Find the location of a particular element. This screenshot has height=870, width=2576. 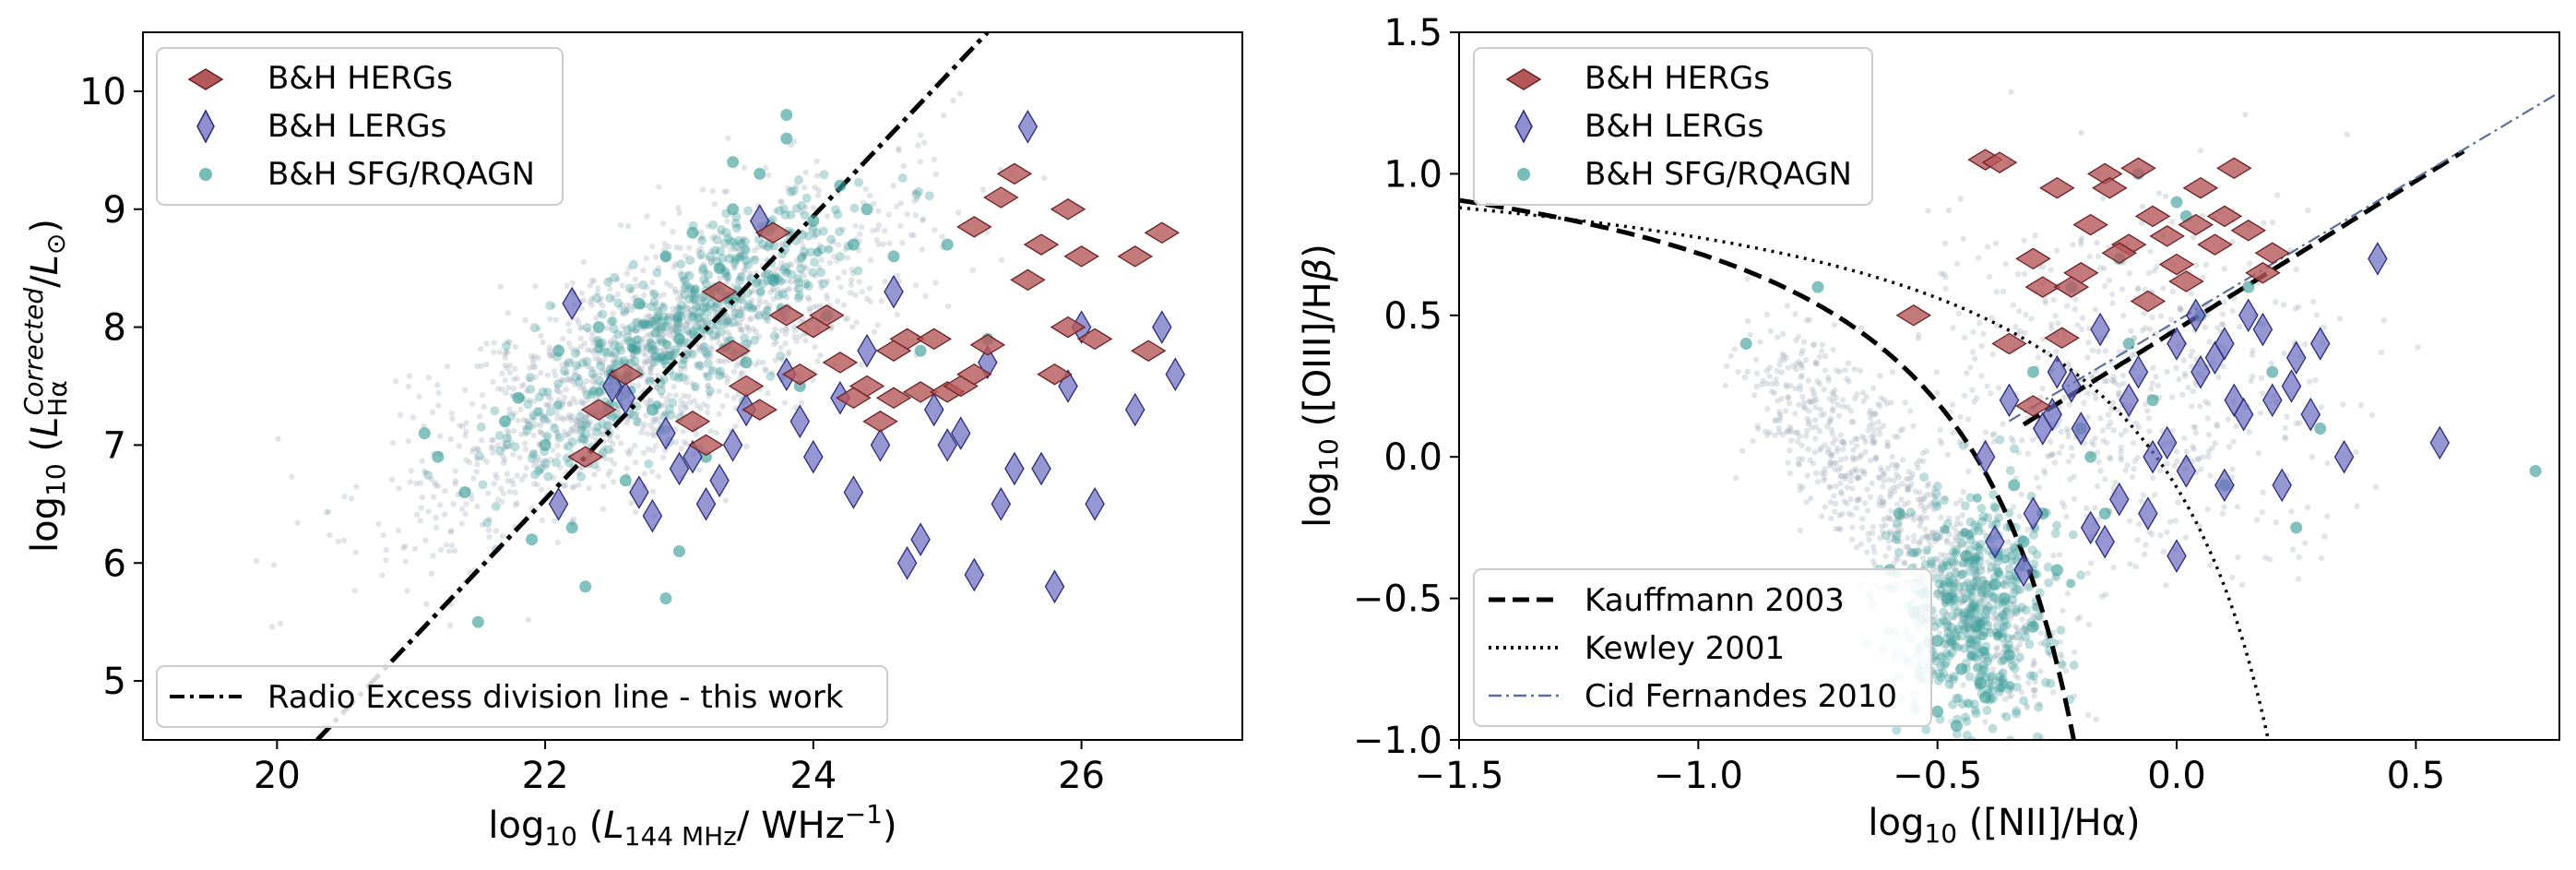

sfg-rqagn-point is located at coordinates (477, 621).